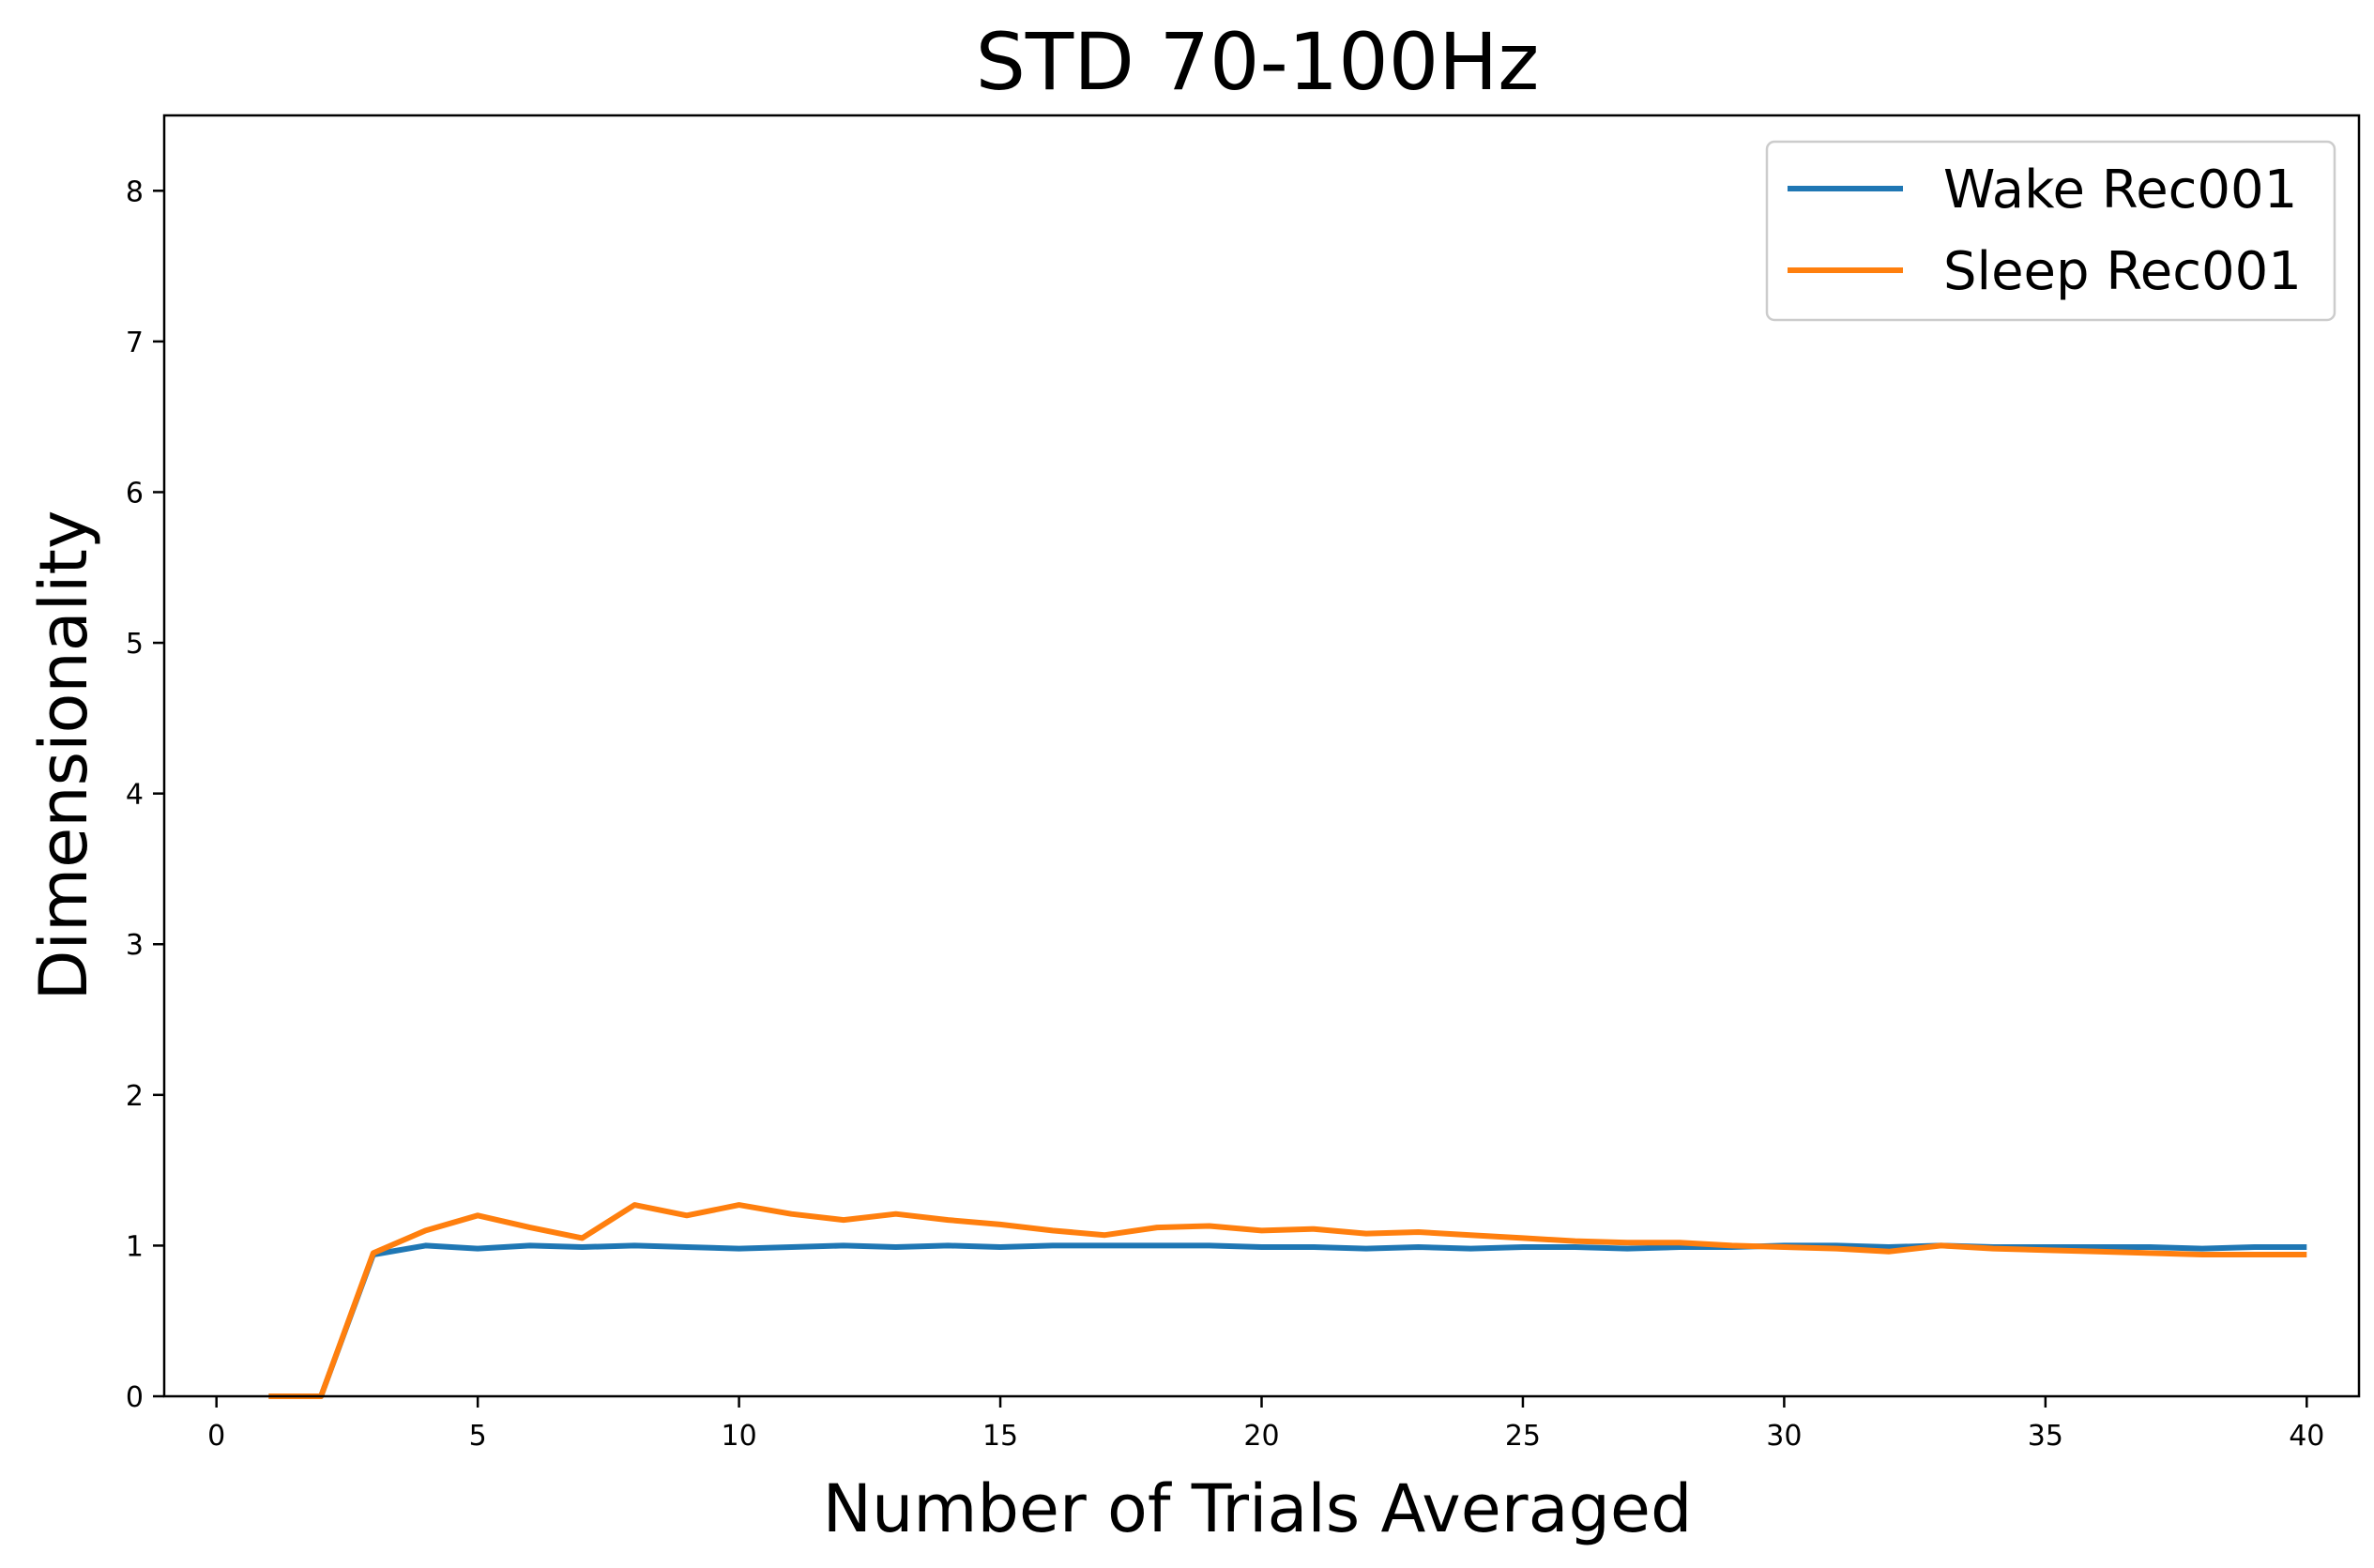 This screenshot has width=2374, height=1568. Describe the element at coordinates (135, 191) in the screenshot. I see `y-tick-label: 8` at that location.